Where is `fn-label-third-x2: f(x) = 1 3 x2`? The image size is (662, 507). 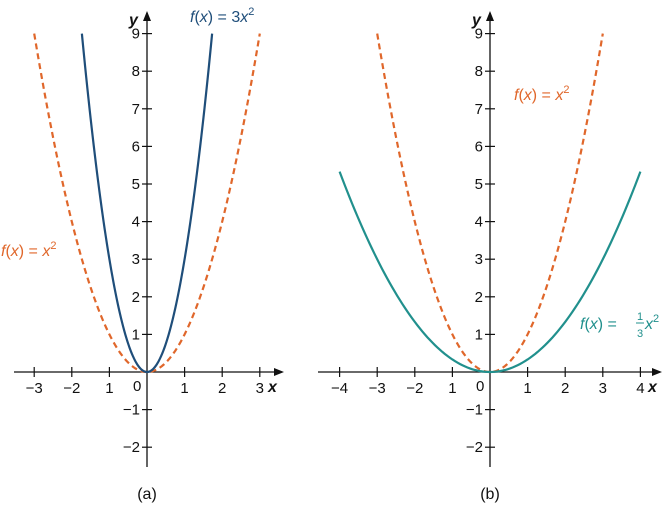 fn-label-third-x2: f(x) = 1 3 x2 is located at coordinates (619, 325).